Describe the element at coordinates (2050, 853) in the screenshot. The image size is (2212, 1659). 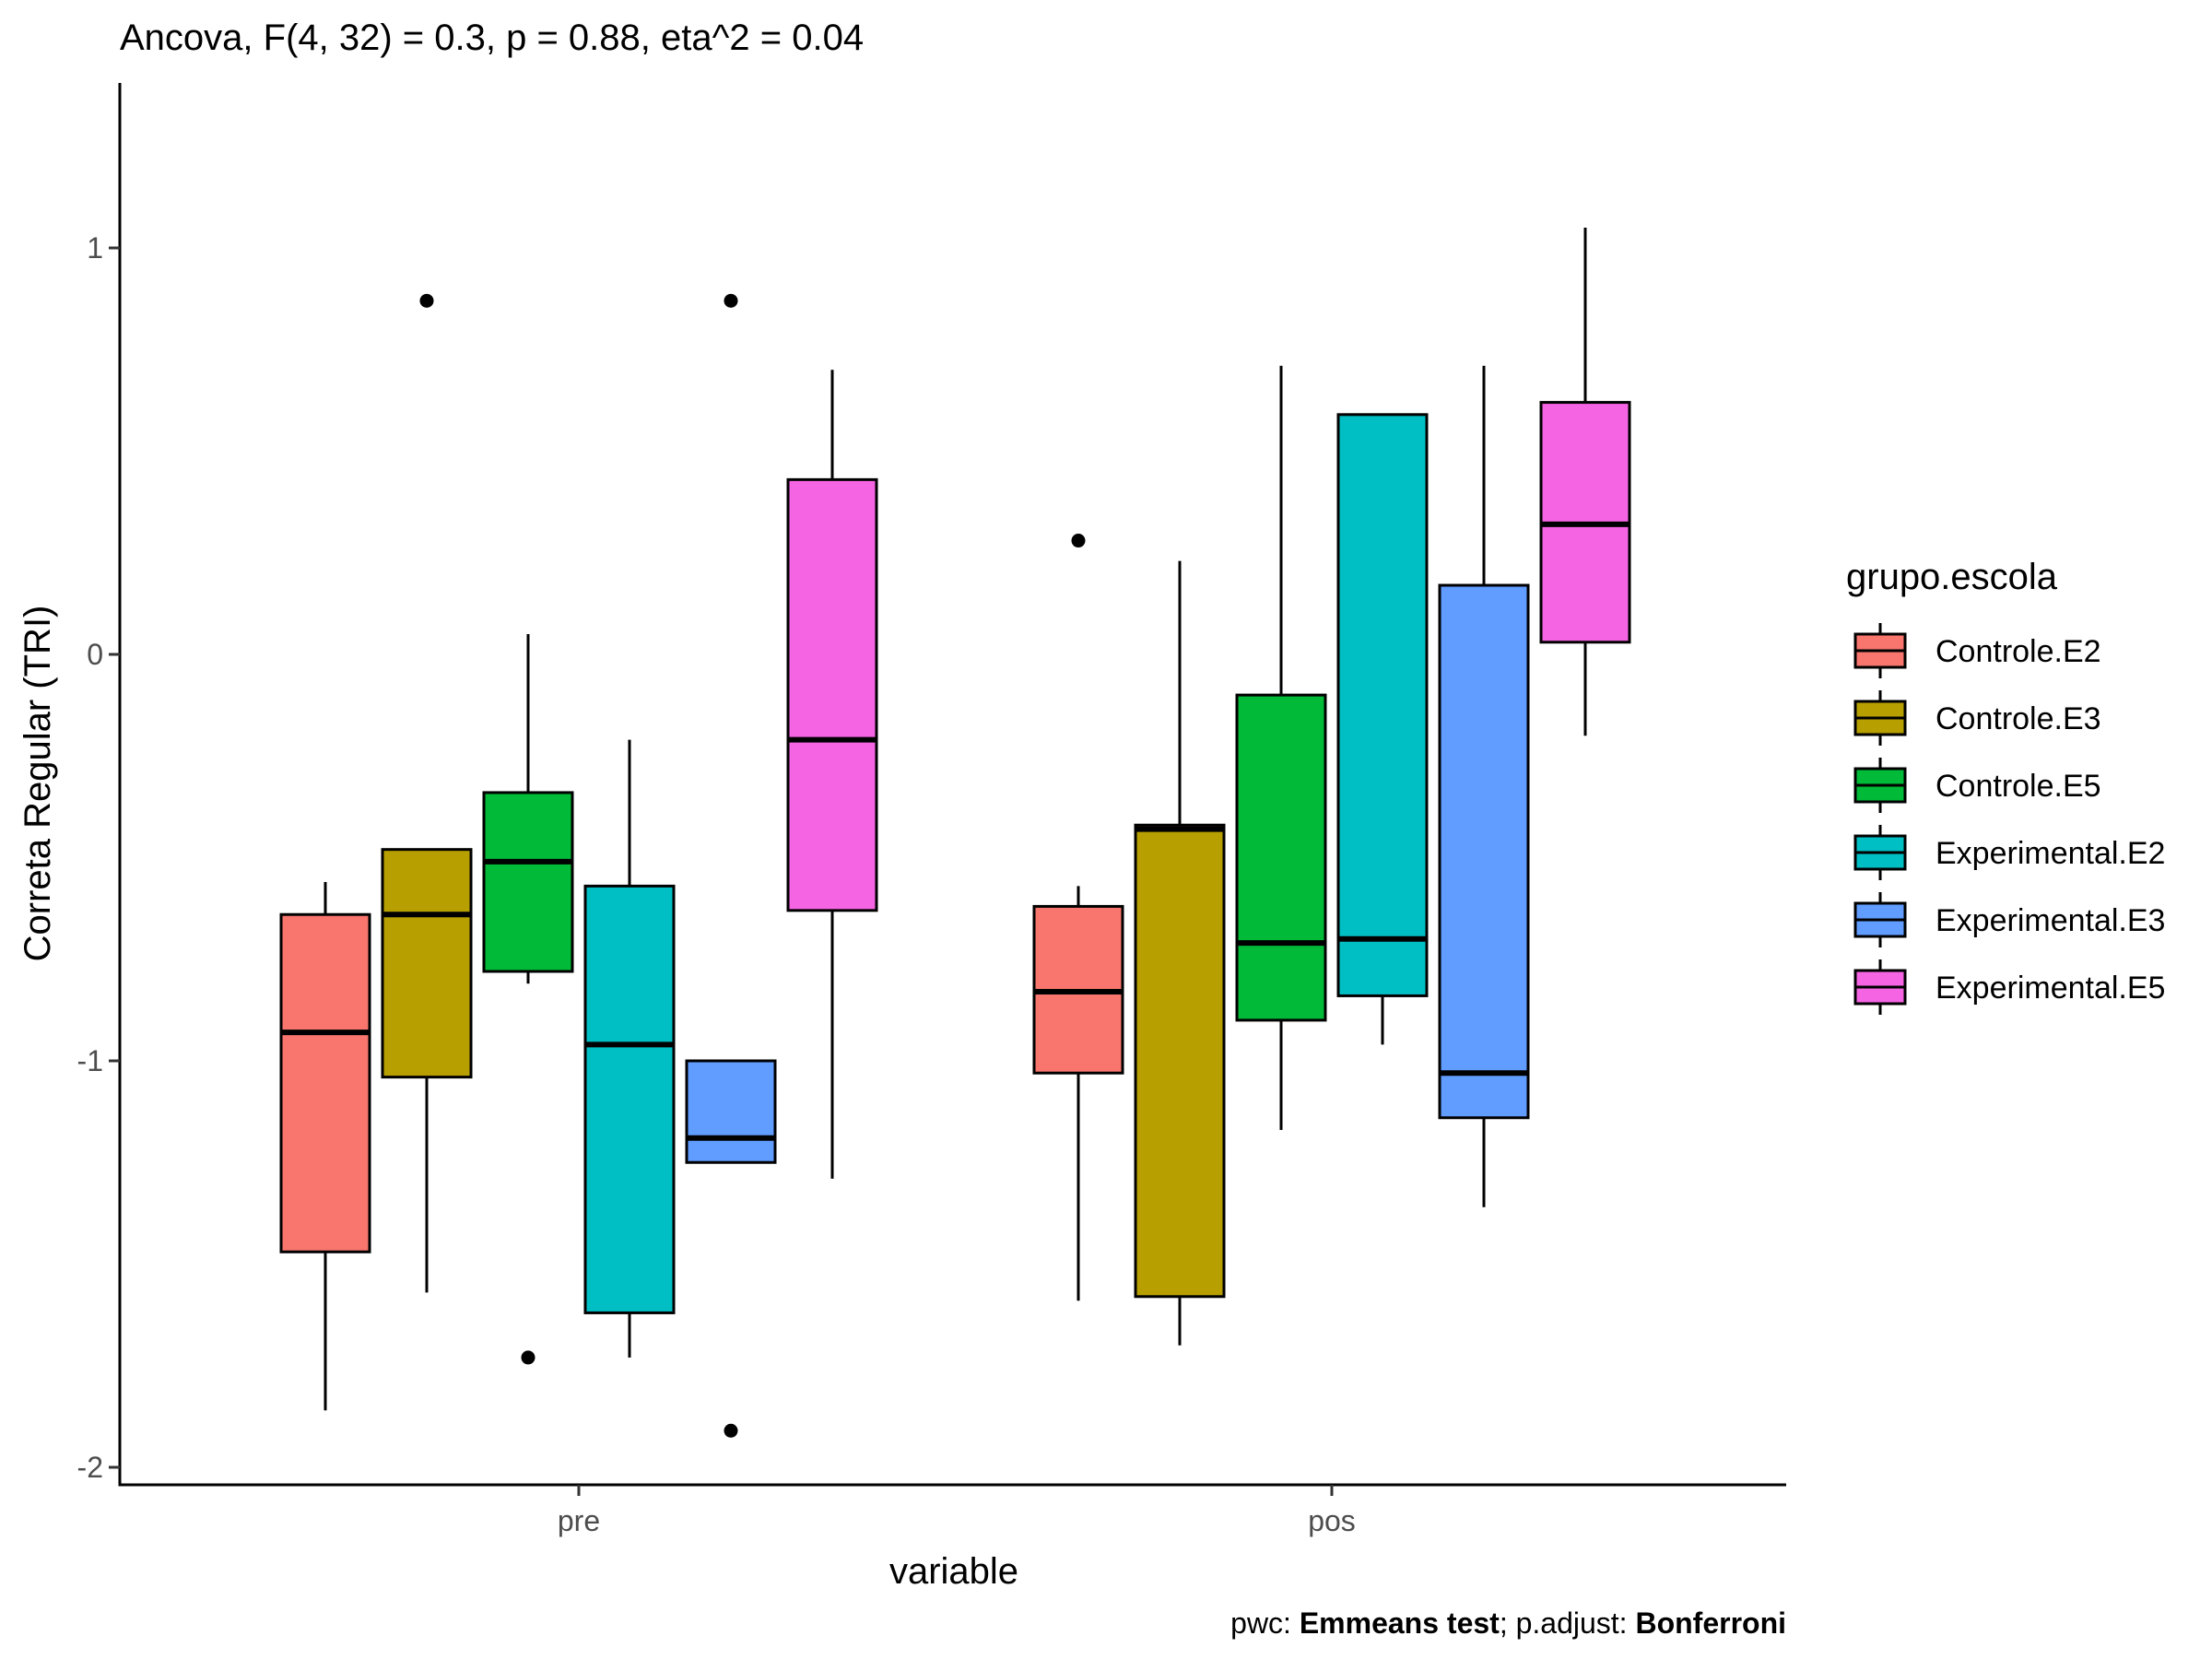
I see `legend-label: Experimental.E2` at that location.